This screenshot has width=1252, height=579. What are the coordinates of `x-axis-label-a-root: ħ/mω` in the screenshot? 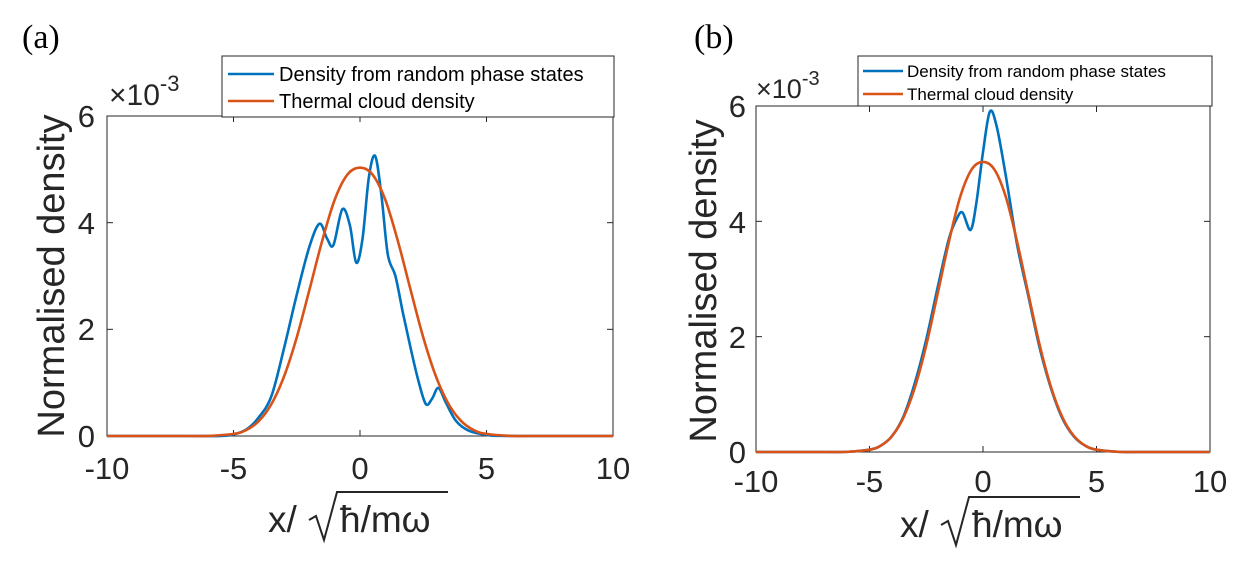 It's located at (385, 519).